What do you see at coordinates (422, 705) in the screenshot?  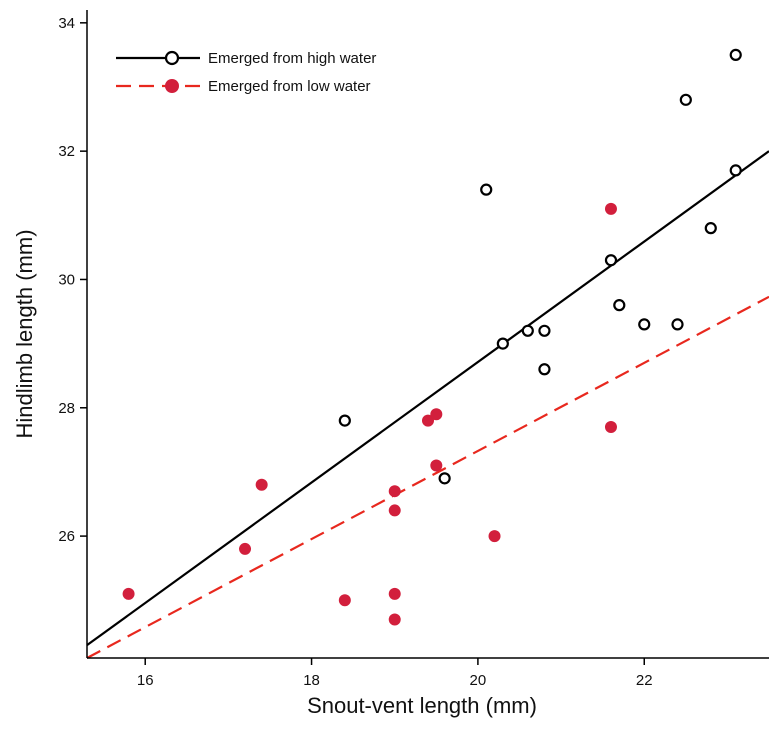 I see `x-axis-title: Snout-vent length (mm)` at bounding box center [422, 705].